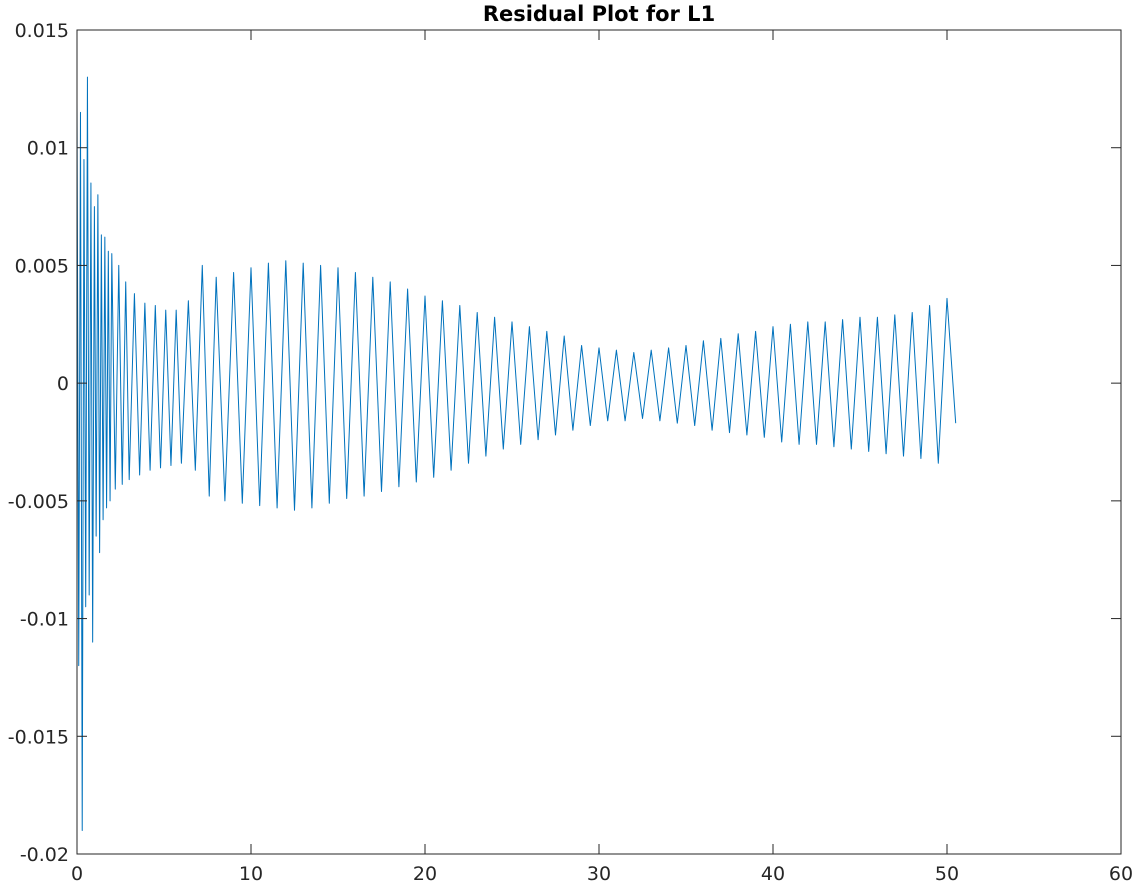  I want to click on x-tick-label: 60, so click(1121, 874).